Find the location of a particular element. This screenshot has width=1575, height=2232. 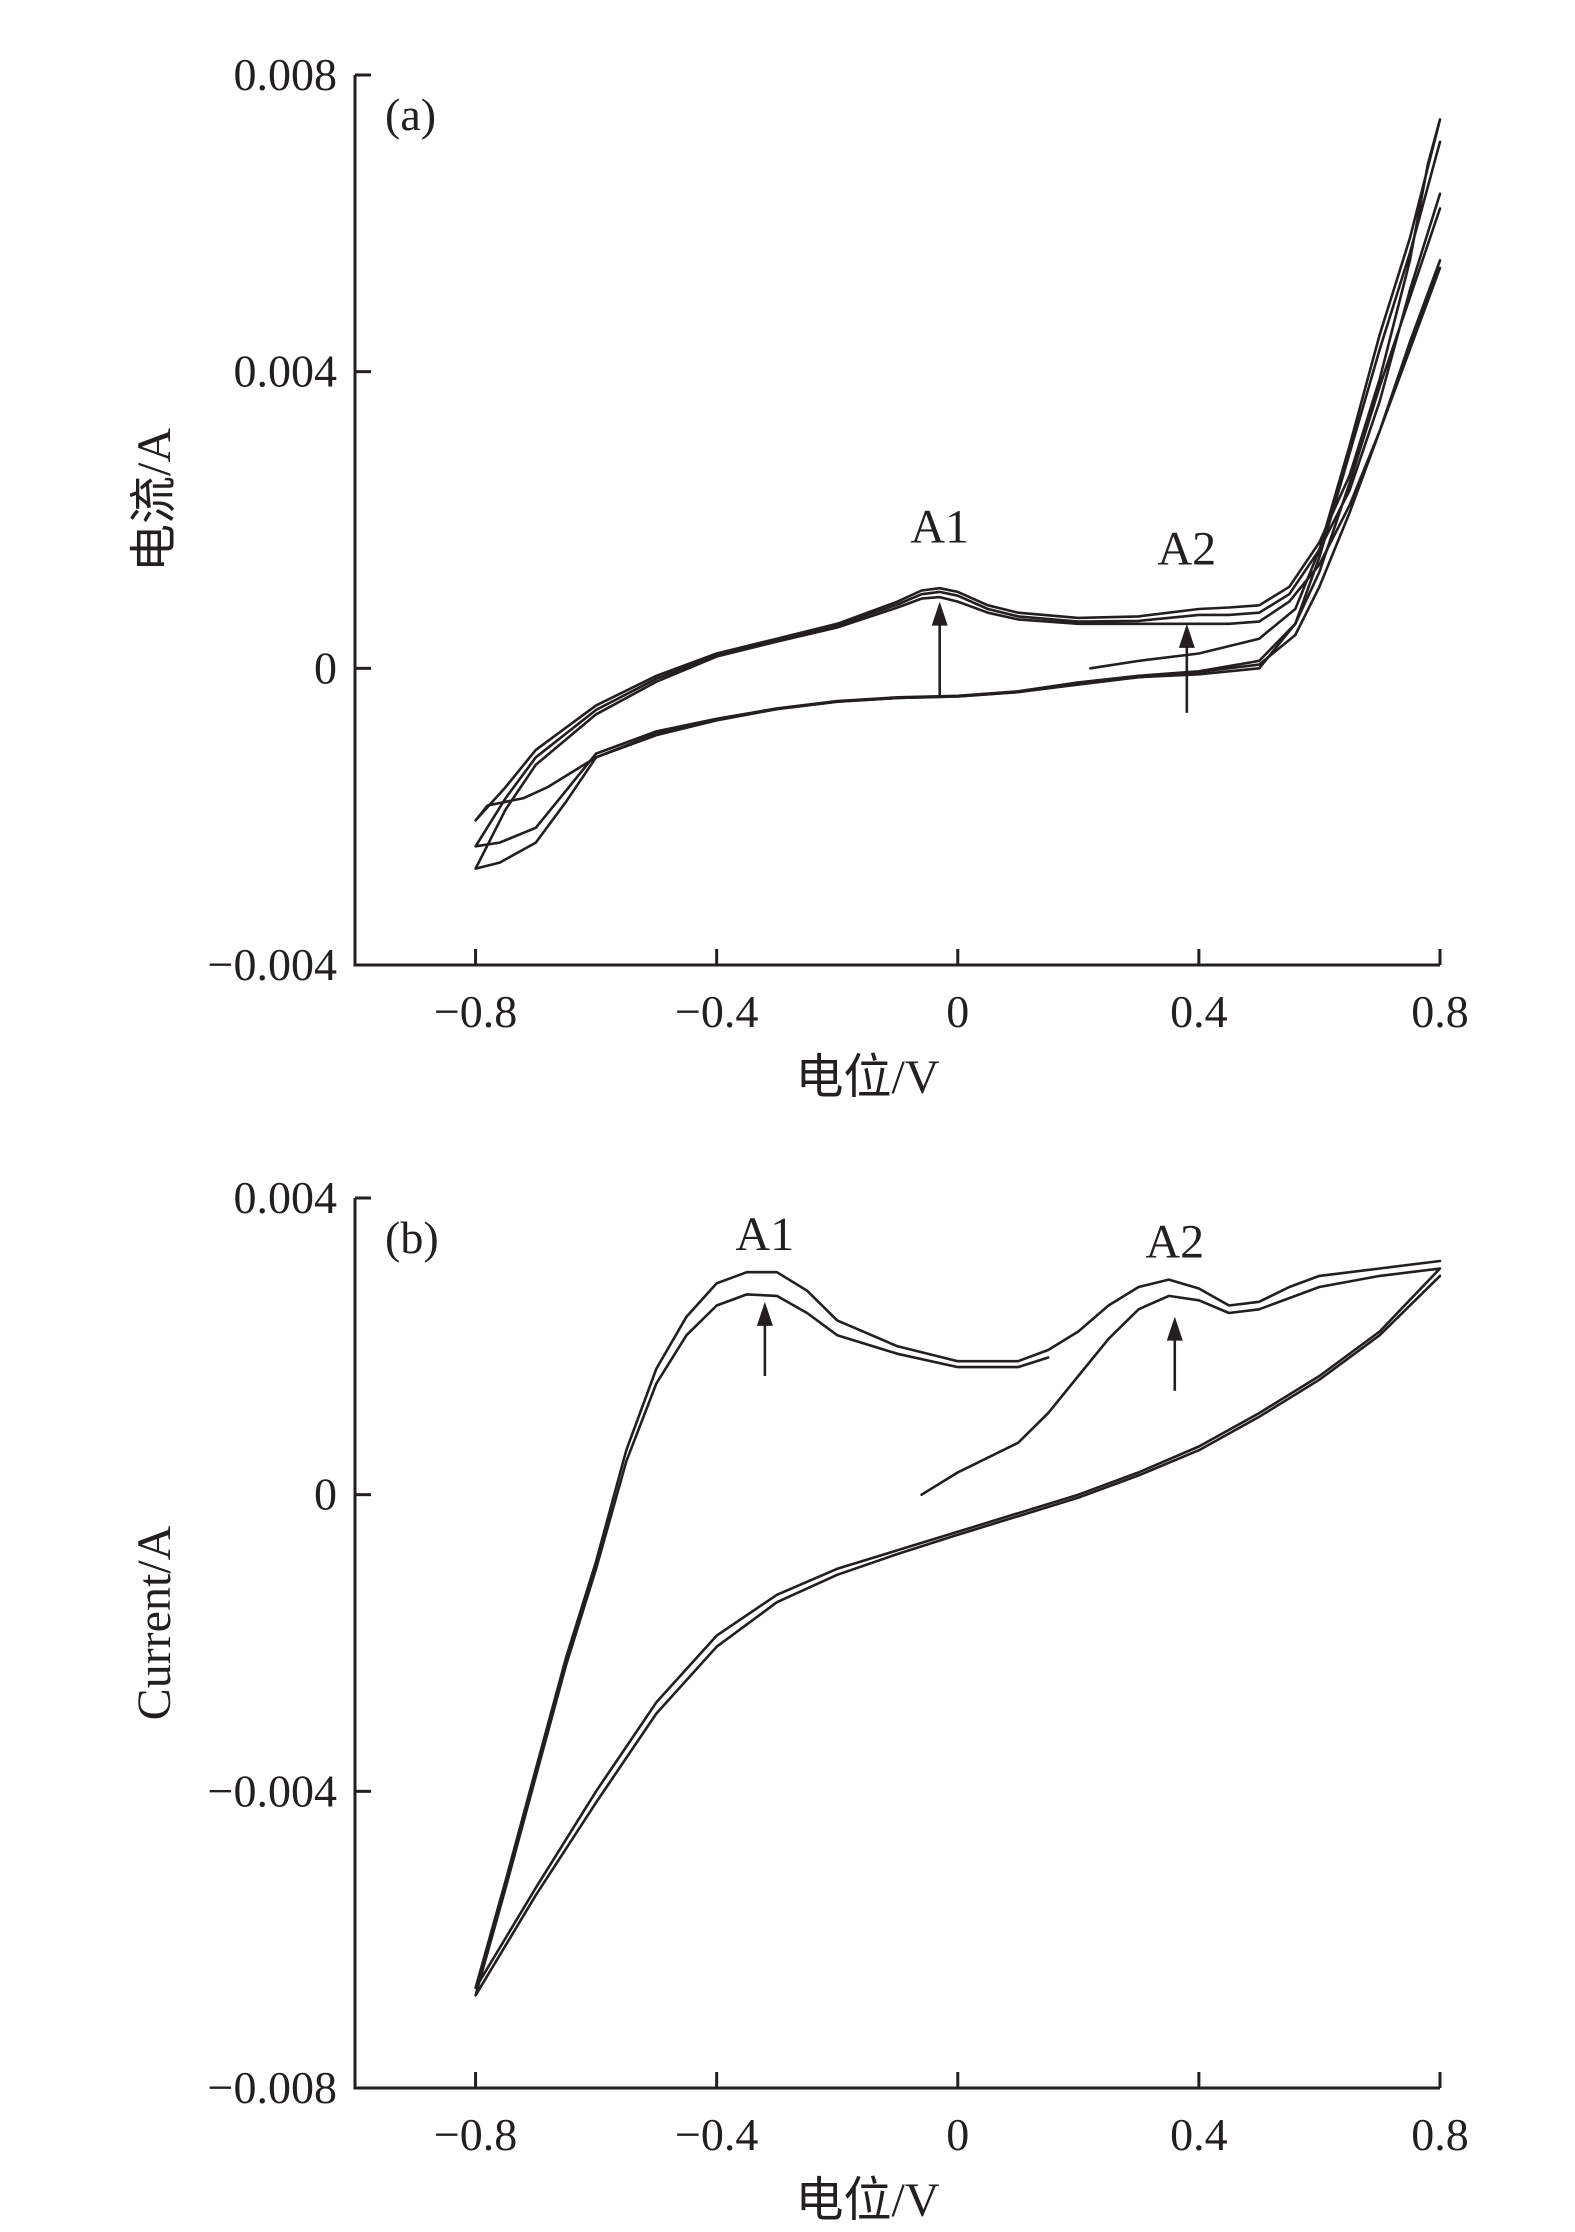

panel-label: (a) is located at coordinates (410, 114).